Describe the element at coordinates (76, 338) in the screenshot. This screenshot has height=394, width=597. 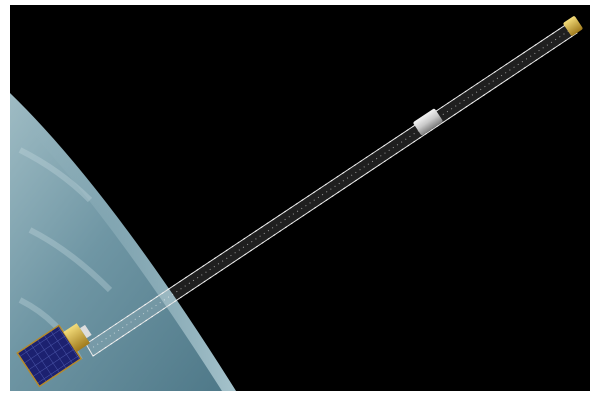
I see `satellite-bus` at that location.